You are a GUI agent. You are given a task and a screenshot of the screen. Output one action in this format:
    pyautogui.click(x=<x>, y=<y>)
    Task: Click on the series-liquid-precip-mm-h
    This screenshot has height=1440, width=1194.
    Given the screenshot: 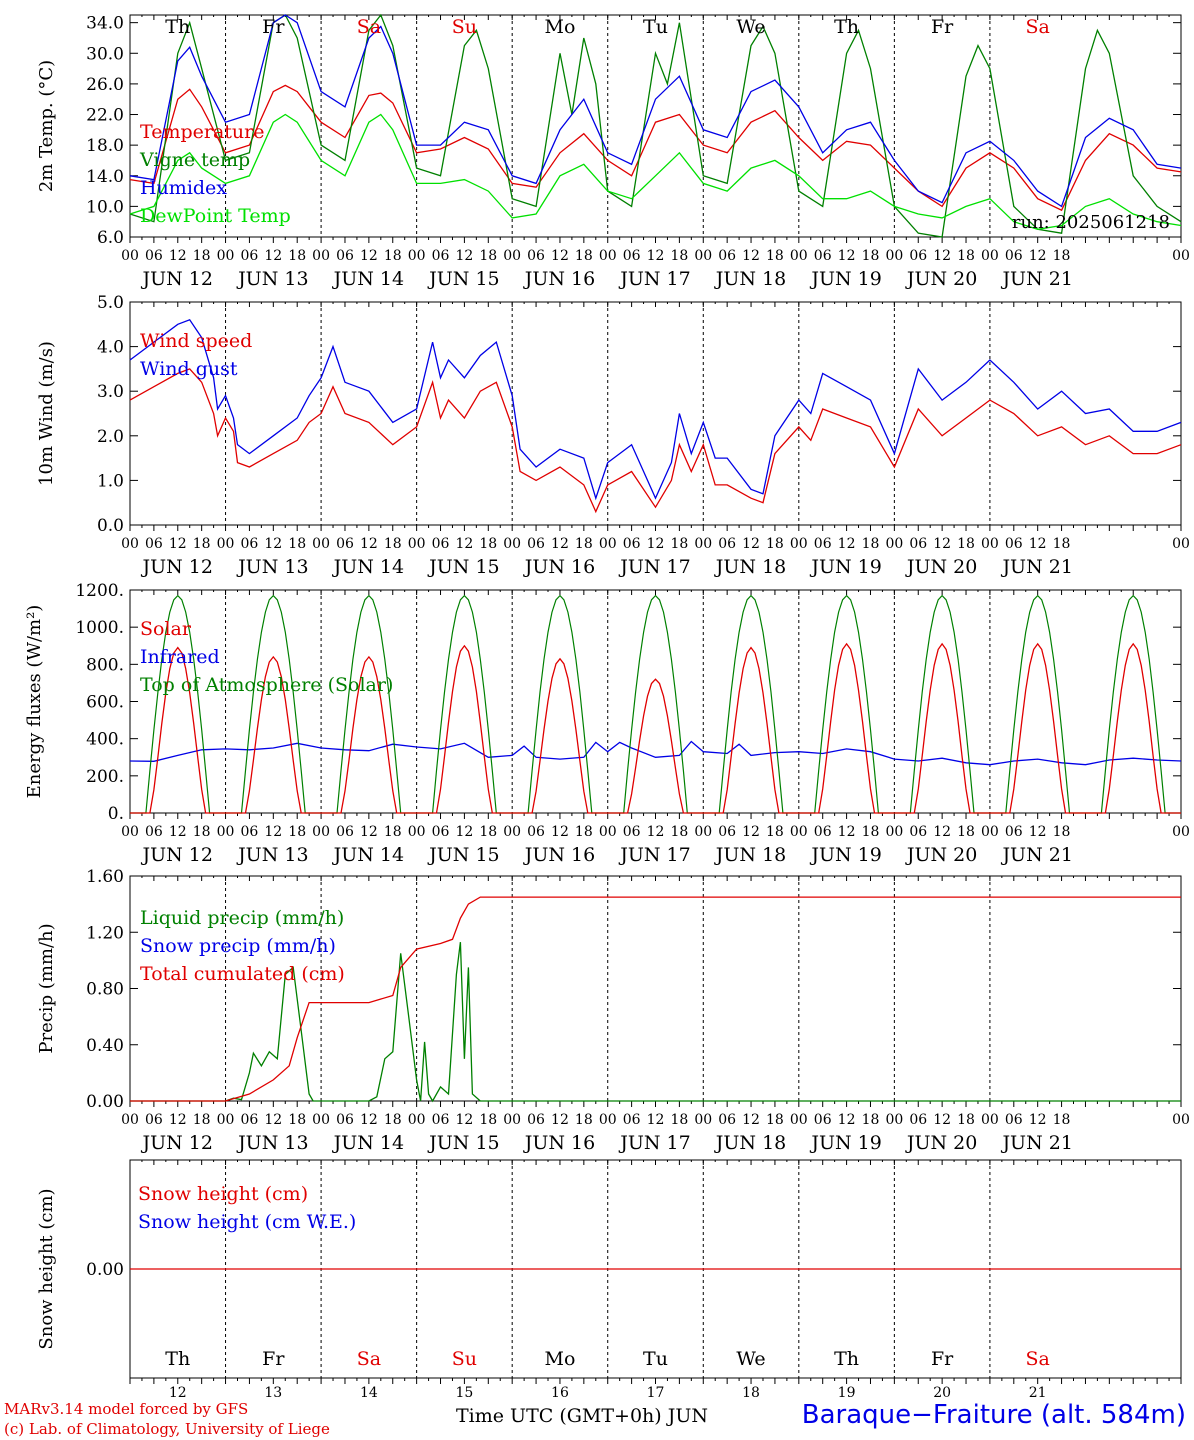 What is the action you would take?
    pyautogui.click(x=655, y=1022)
    